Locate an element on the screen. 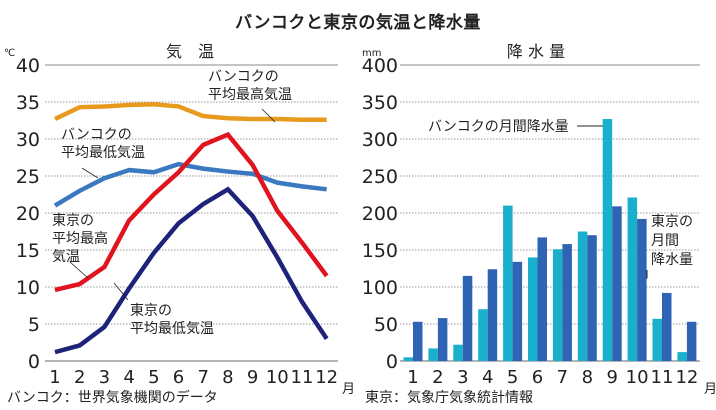 The width and height of the screenshot is (716, 410). precip-y-tick-label: 200 is located at coordinates (380, 214).